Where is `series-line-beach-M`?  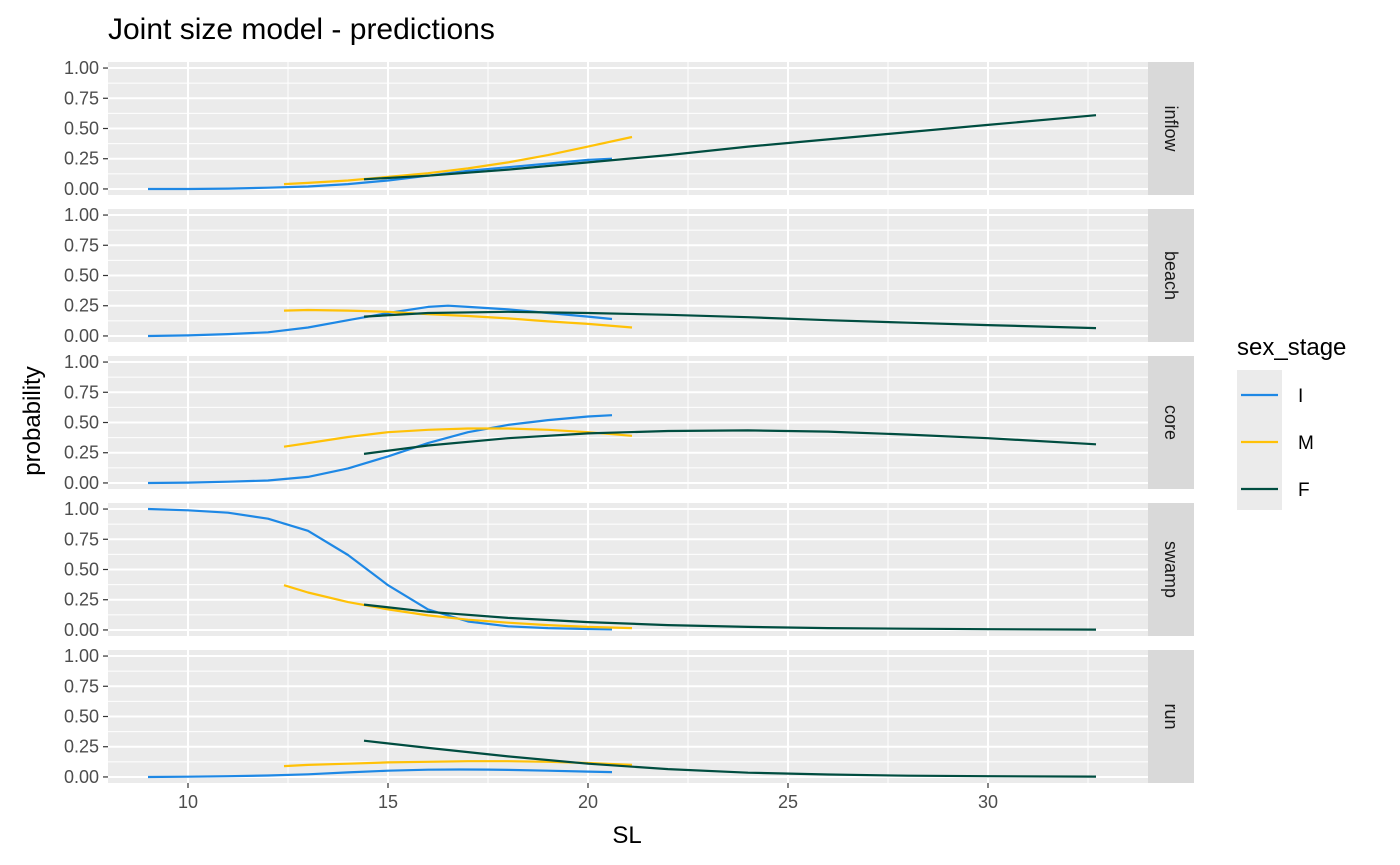
series-line-beach-M is located at coordinates (458, 318).